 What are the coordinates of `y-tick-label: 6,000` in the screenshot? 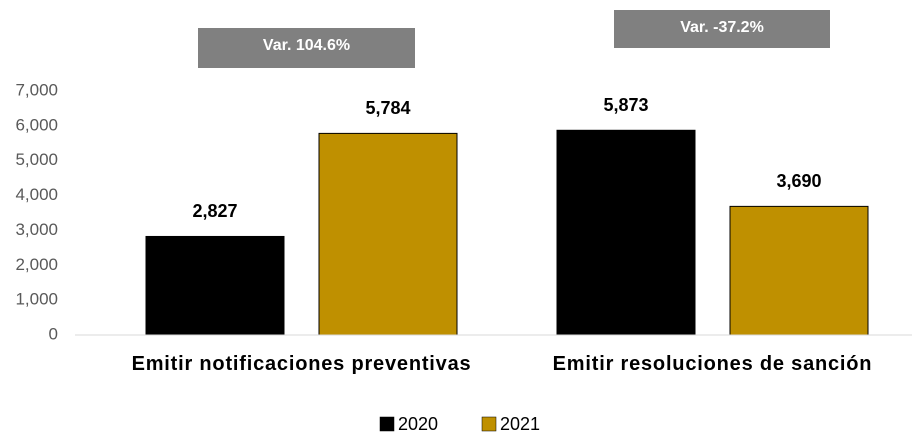 It's located at (36, 124).